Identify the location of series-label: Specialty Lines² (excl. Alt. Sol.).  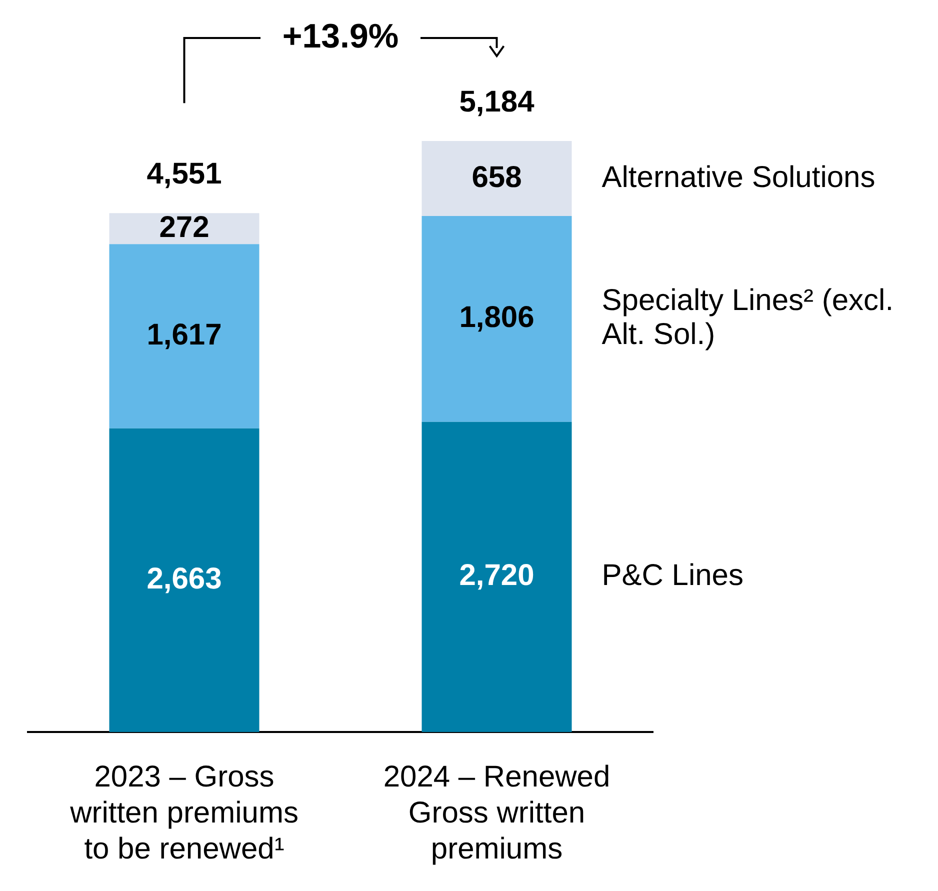
(748, 318).